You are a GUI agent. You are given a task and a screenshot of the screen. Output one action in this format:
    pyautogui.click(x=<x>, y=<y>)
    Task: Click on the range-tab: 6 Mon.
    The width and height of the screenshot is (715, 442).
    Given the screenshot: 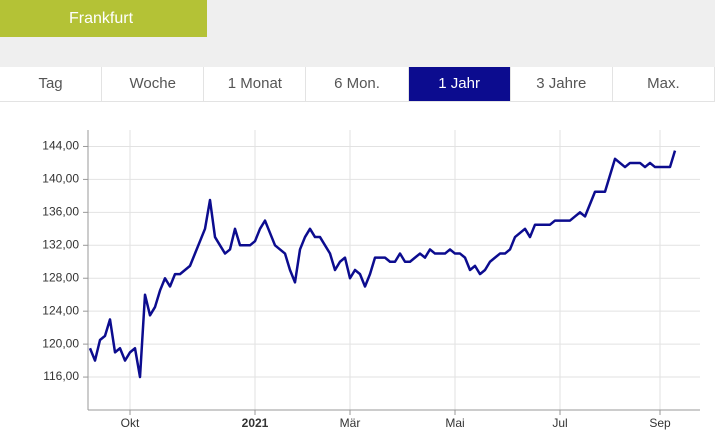 What is the action you would take?
    pyautogui.click(x=357, y=84)
    